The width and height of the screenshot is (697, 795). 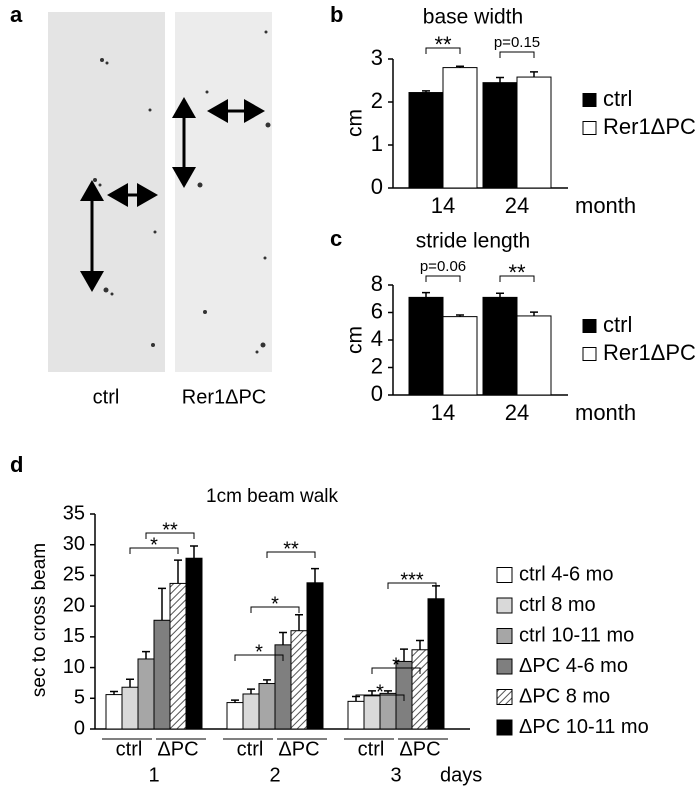 I want to click on legend-label: ctrl 10-11 mo, so click(x=576, y=635).